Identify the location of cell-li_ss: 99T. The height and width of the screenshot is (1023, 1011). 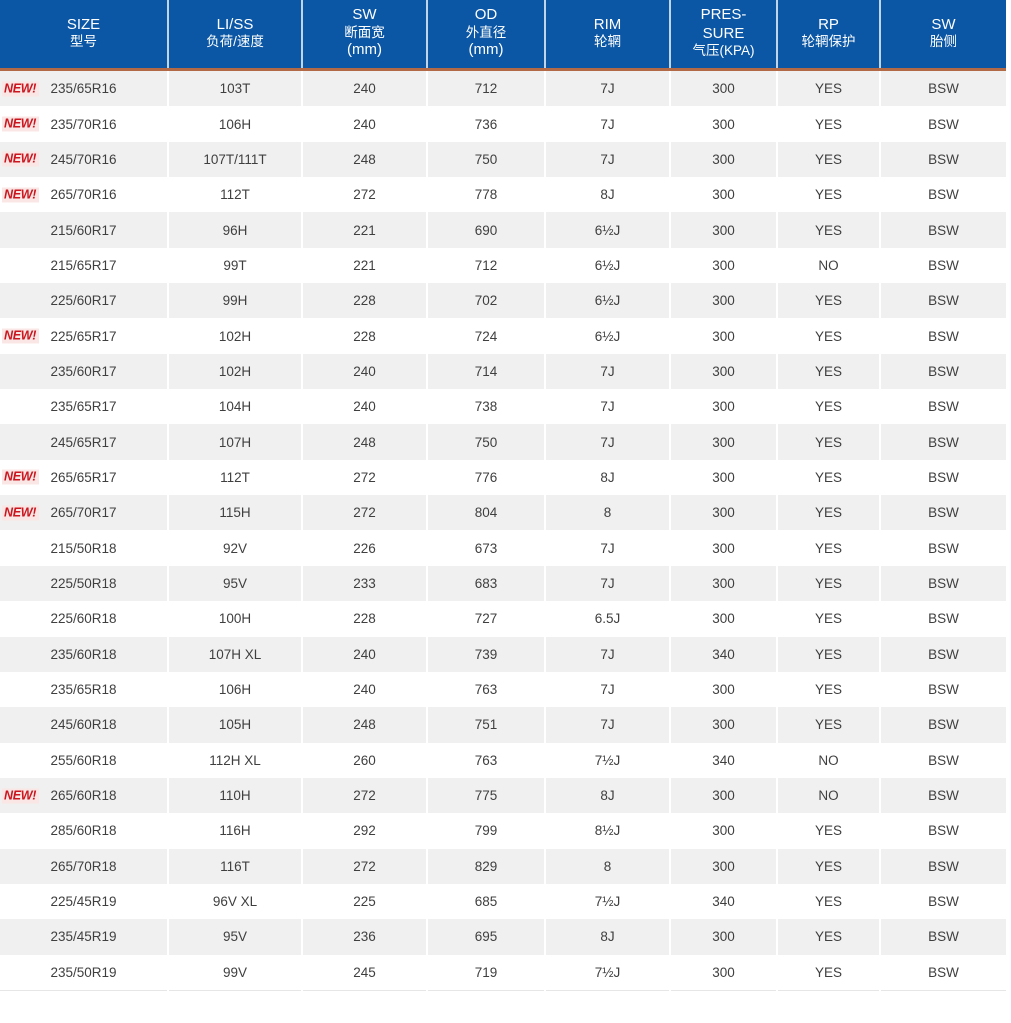
(234, 265).